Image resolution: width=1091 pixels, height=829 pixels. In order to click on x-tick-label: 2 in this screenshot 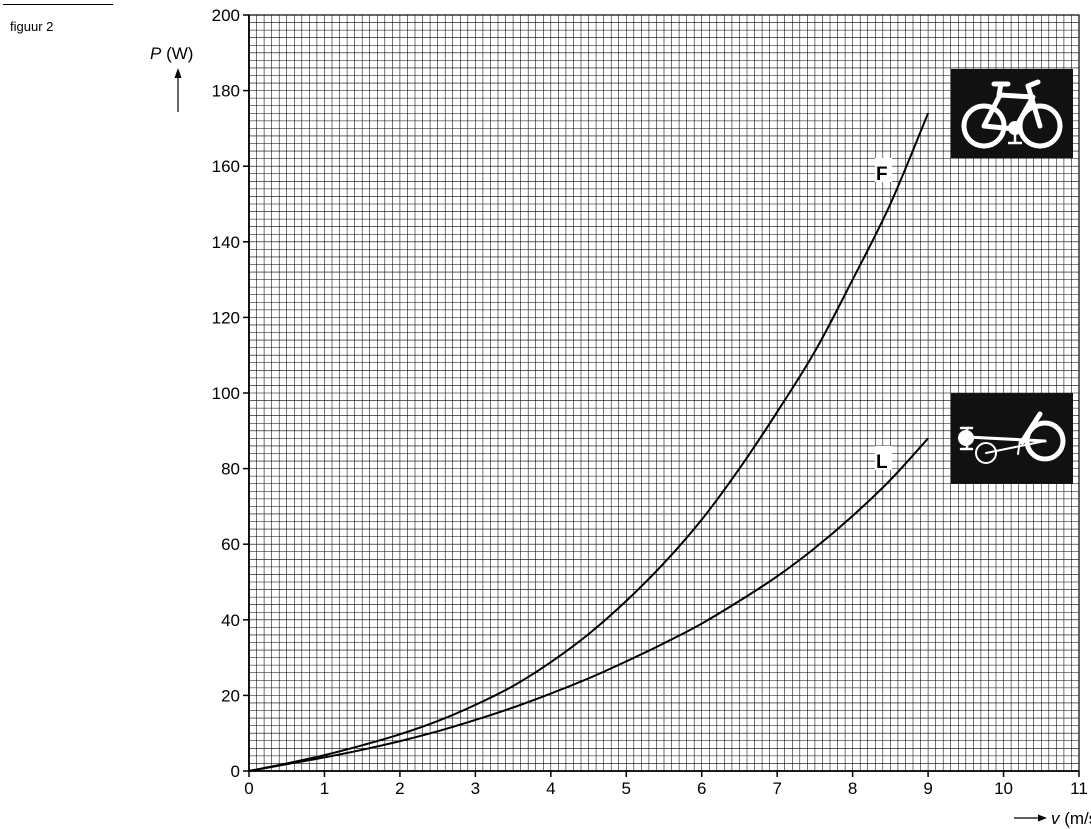, I will do `click(399, 788)`.